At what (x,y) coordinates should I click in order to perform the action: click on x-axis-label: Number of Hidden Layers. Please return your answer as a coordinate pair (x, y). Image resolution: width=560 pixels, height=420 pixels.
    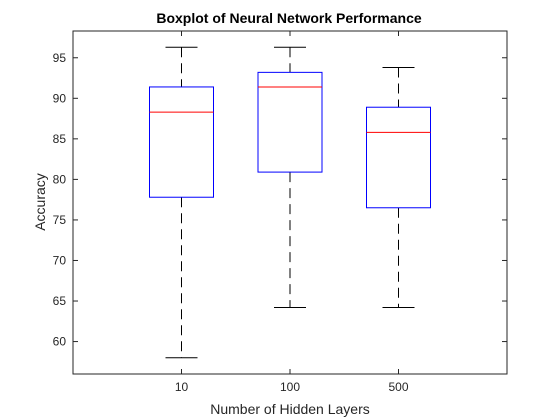
    Looking at the image, I should click on (290, 409).